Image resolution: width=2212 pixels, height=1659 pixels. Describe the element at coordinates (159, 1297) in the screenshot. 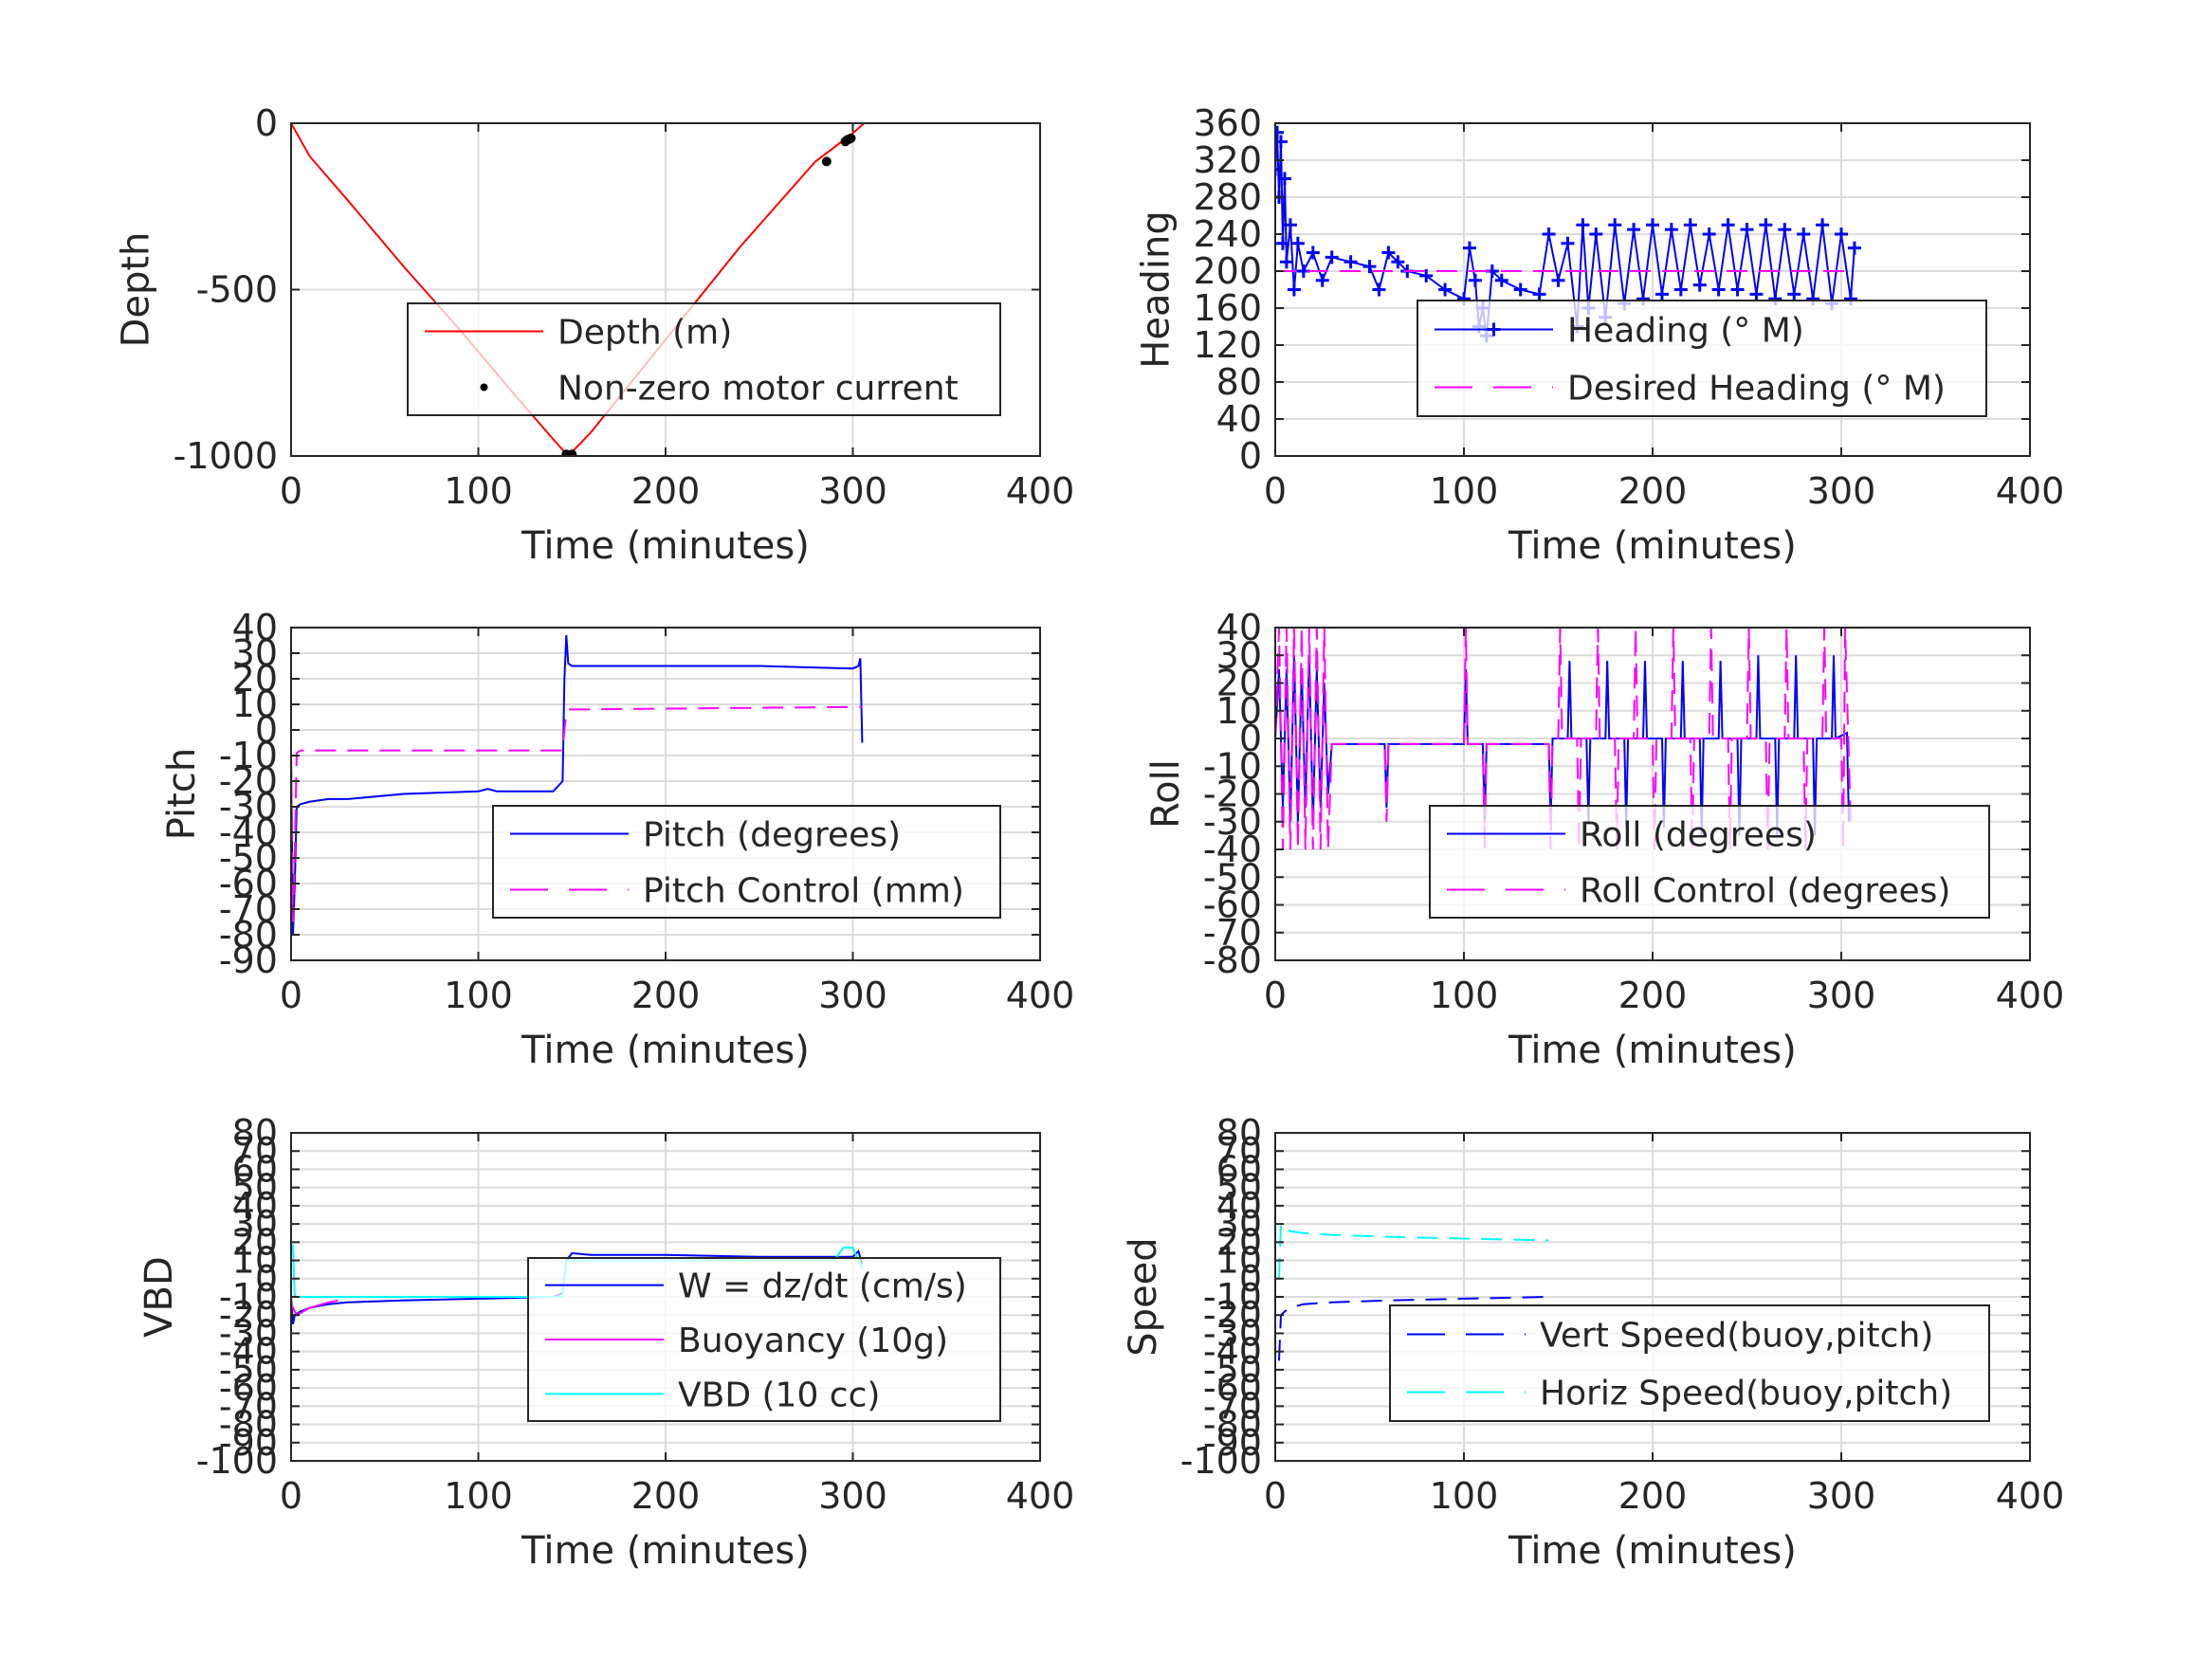

I see `y-axis-label: VBD` at that location.